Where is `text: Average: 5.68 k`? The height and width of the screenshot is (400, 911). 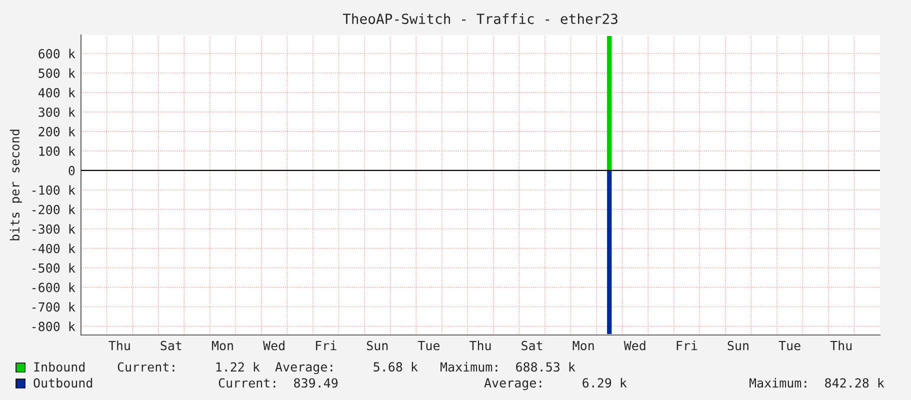 text: Average: 5.68 k is located at coordinates (346, 368).